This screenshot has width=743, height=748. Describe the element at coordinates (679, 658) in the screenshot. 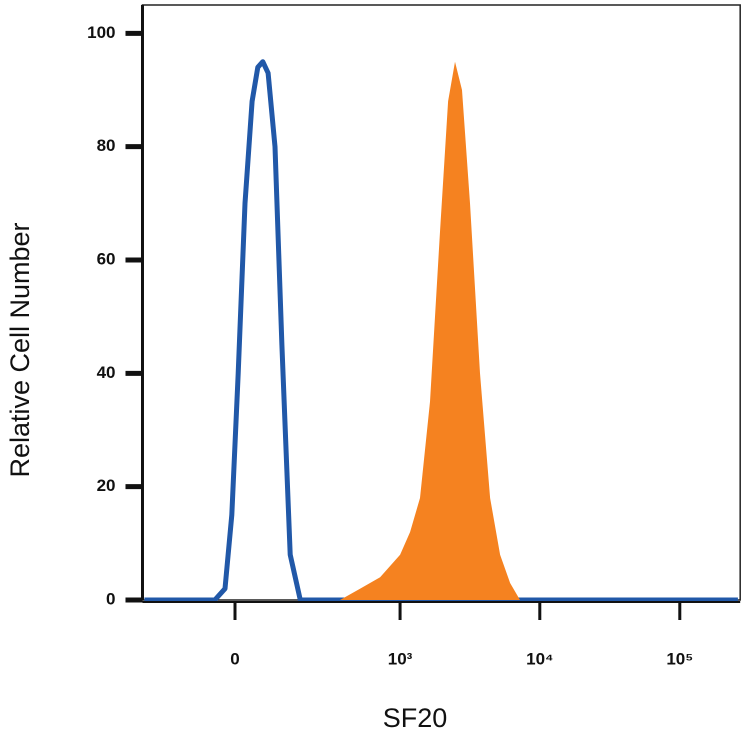

I see `x-tick-label: 10⁵` at that location.